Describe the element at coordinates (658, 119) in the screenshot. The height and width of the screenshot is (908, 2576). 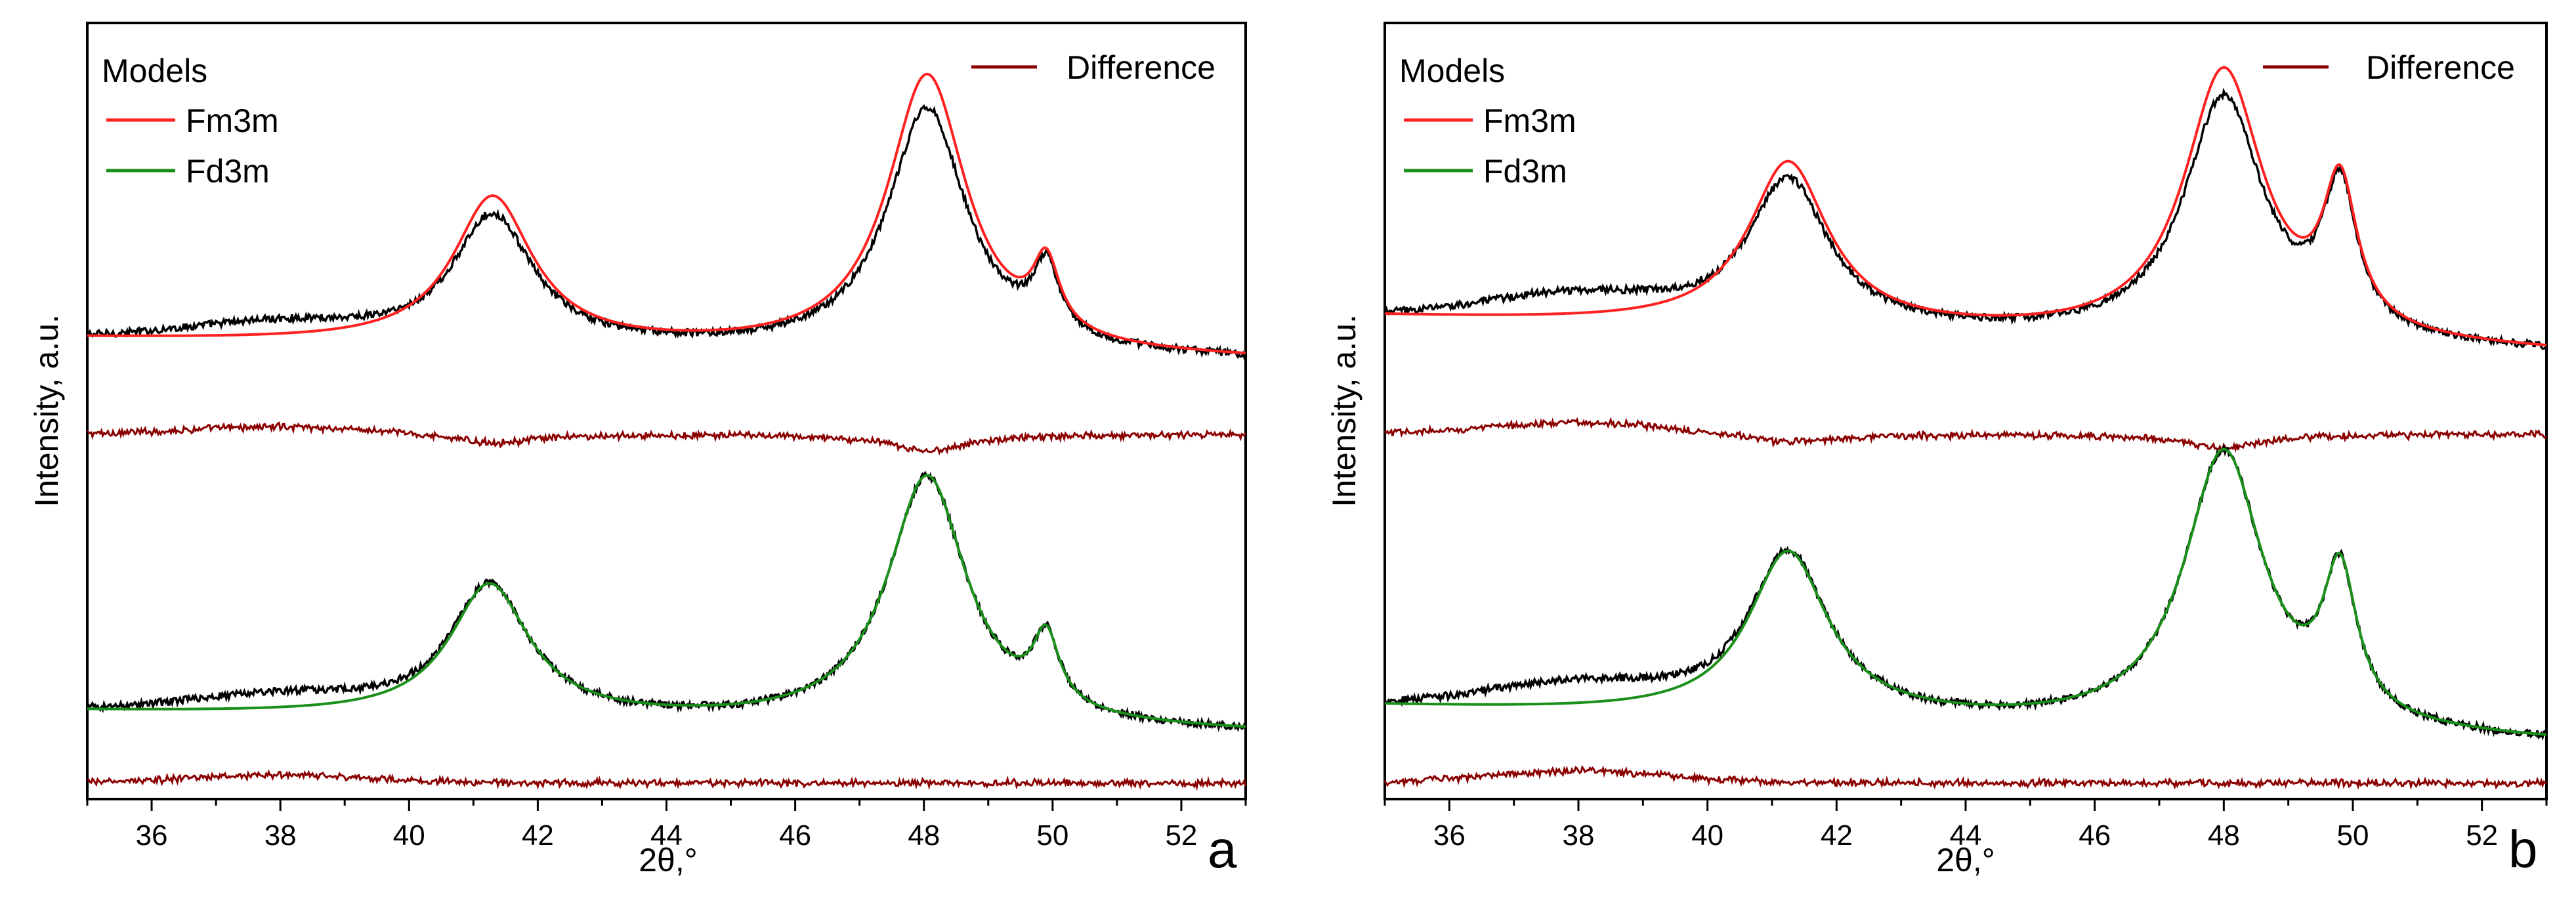
I see `legend-a: Models Fm3m Fd3m Difference` at that location.